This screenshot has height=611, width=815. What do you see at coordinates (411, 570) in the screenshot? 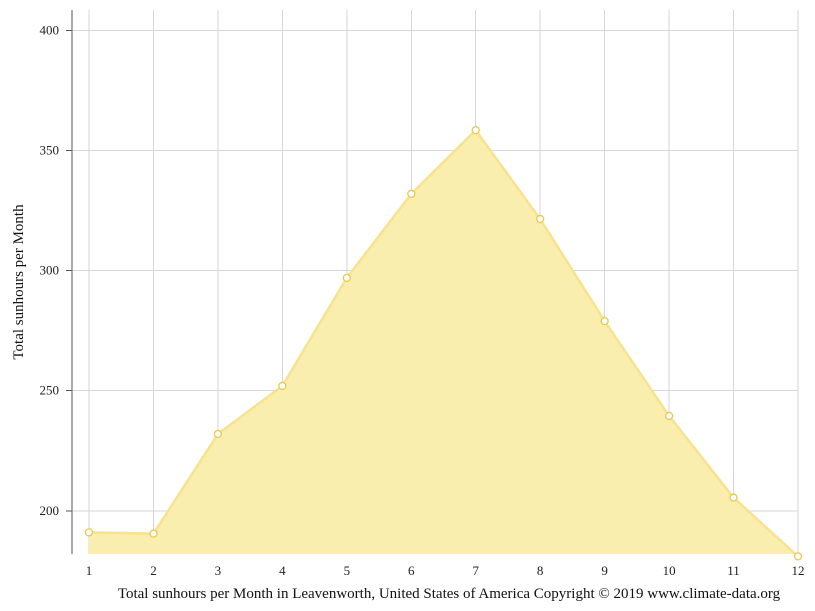
I see `x-tick-label-6: 6` at bounding box center [411, 570].